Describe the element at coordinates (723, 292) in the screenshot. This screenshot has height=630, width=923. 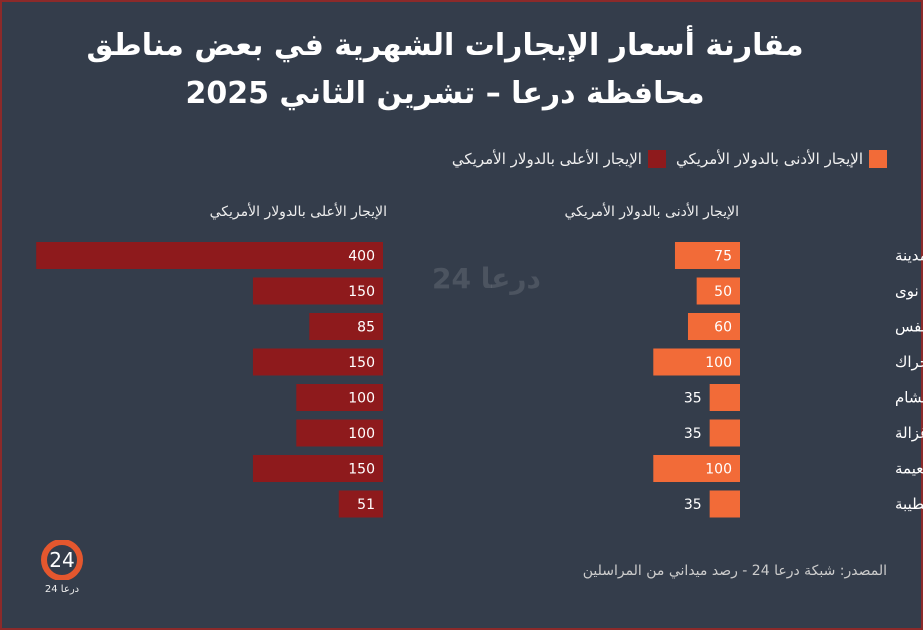
I see `data-label: 50` at that location.